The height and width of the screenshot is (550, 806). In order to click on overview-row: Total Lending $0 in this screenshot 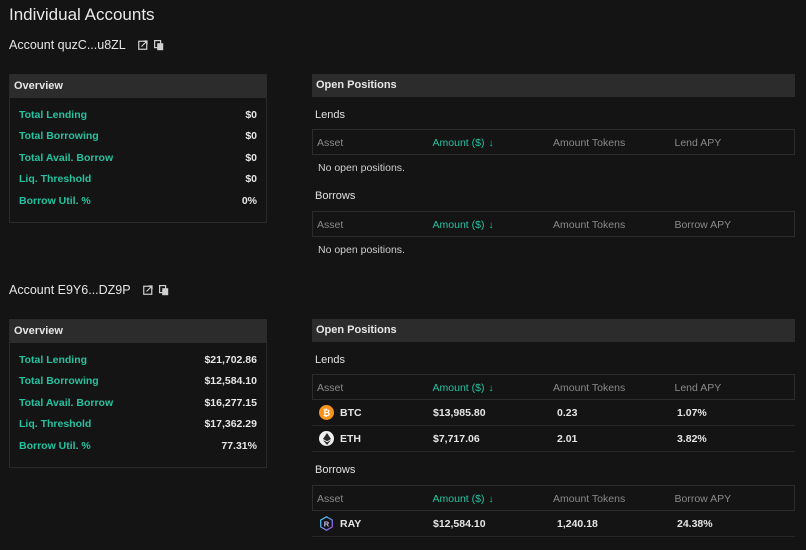, I will do `click(138, 115)`.